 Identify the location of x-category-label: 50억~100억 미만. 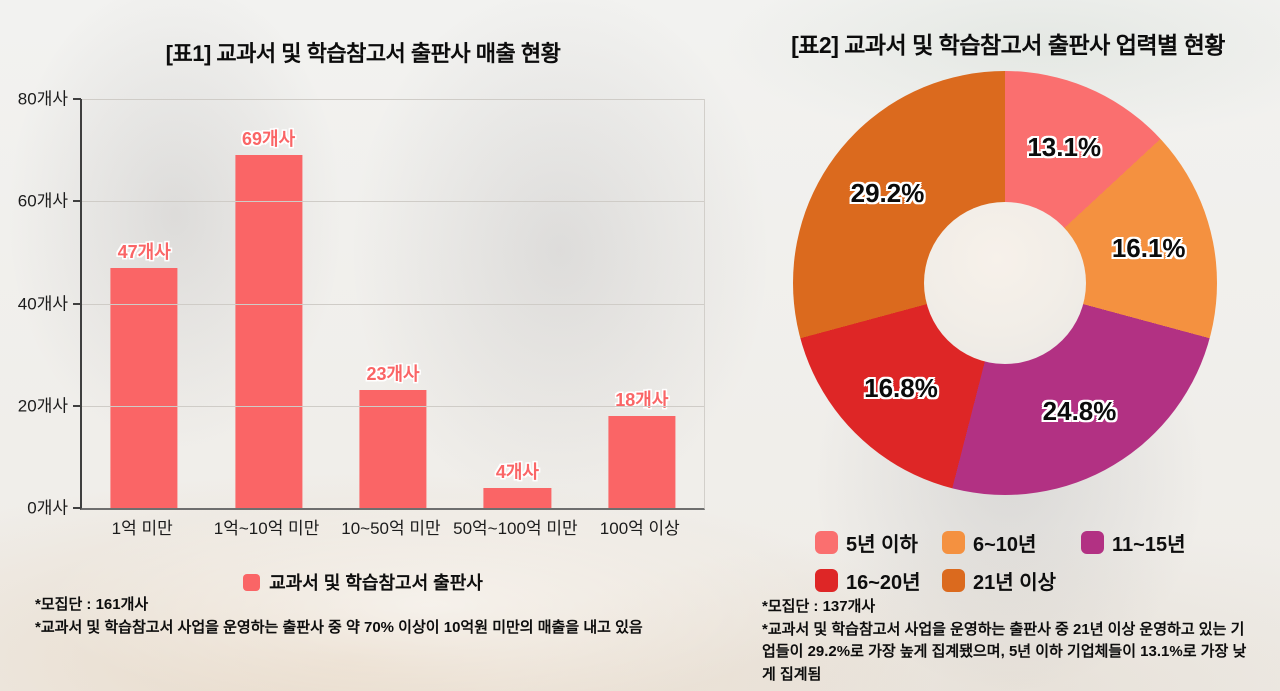
(515, 528).